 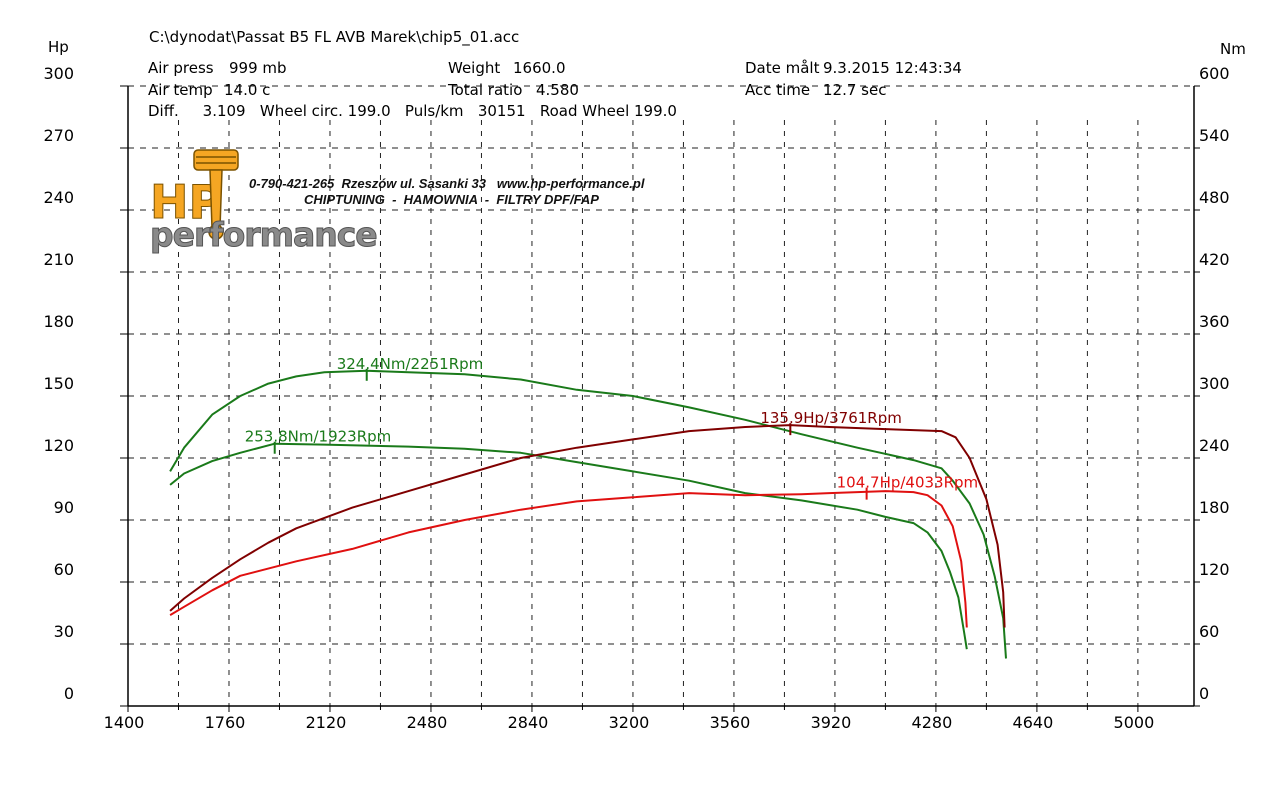 I want to click on logo-performance-text: performance, so click(x=263, y=234).